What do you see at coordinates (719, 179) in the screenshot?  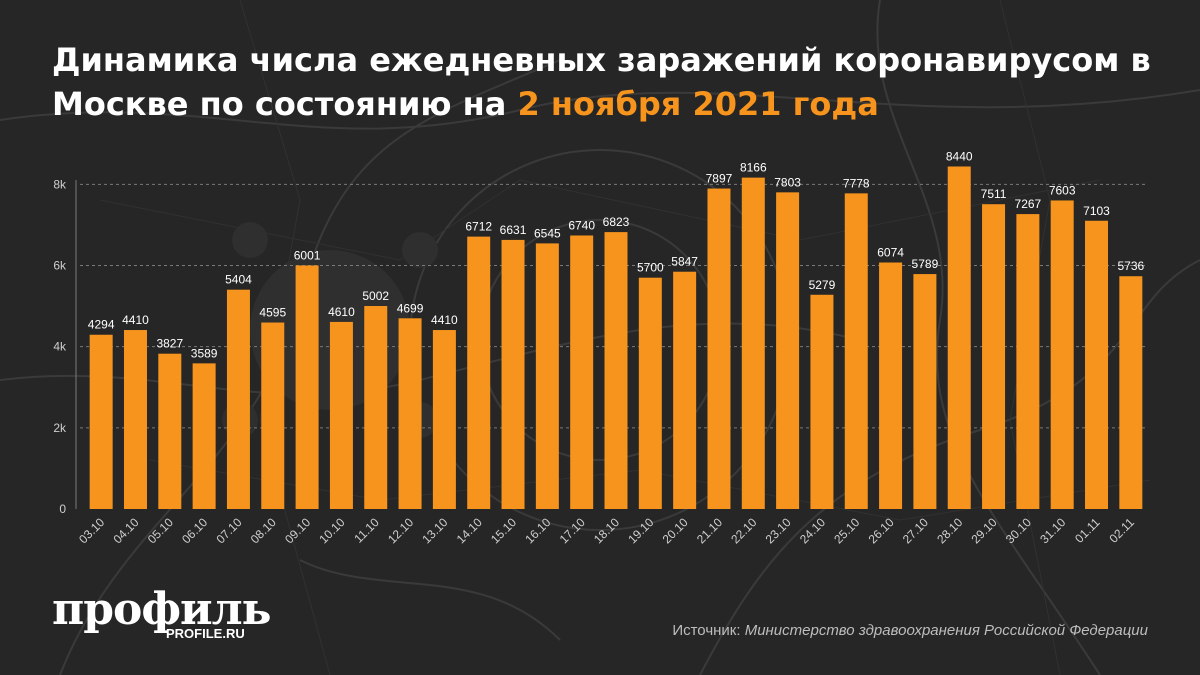 I see `bar-value-label: 7897` at bounding box center [719, 179].